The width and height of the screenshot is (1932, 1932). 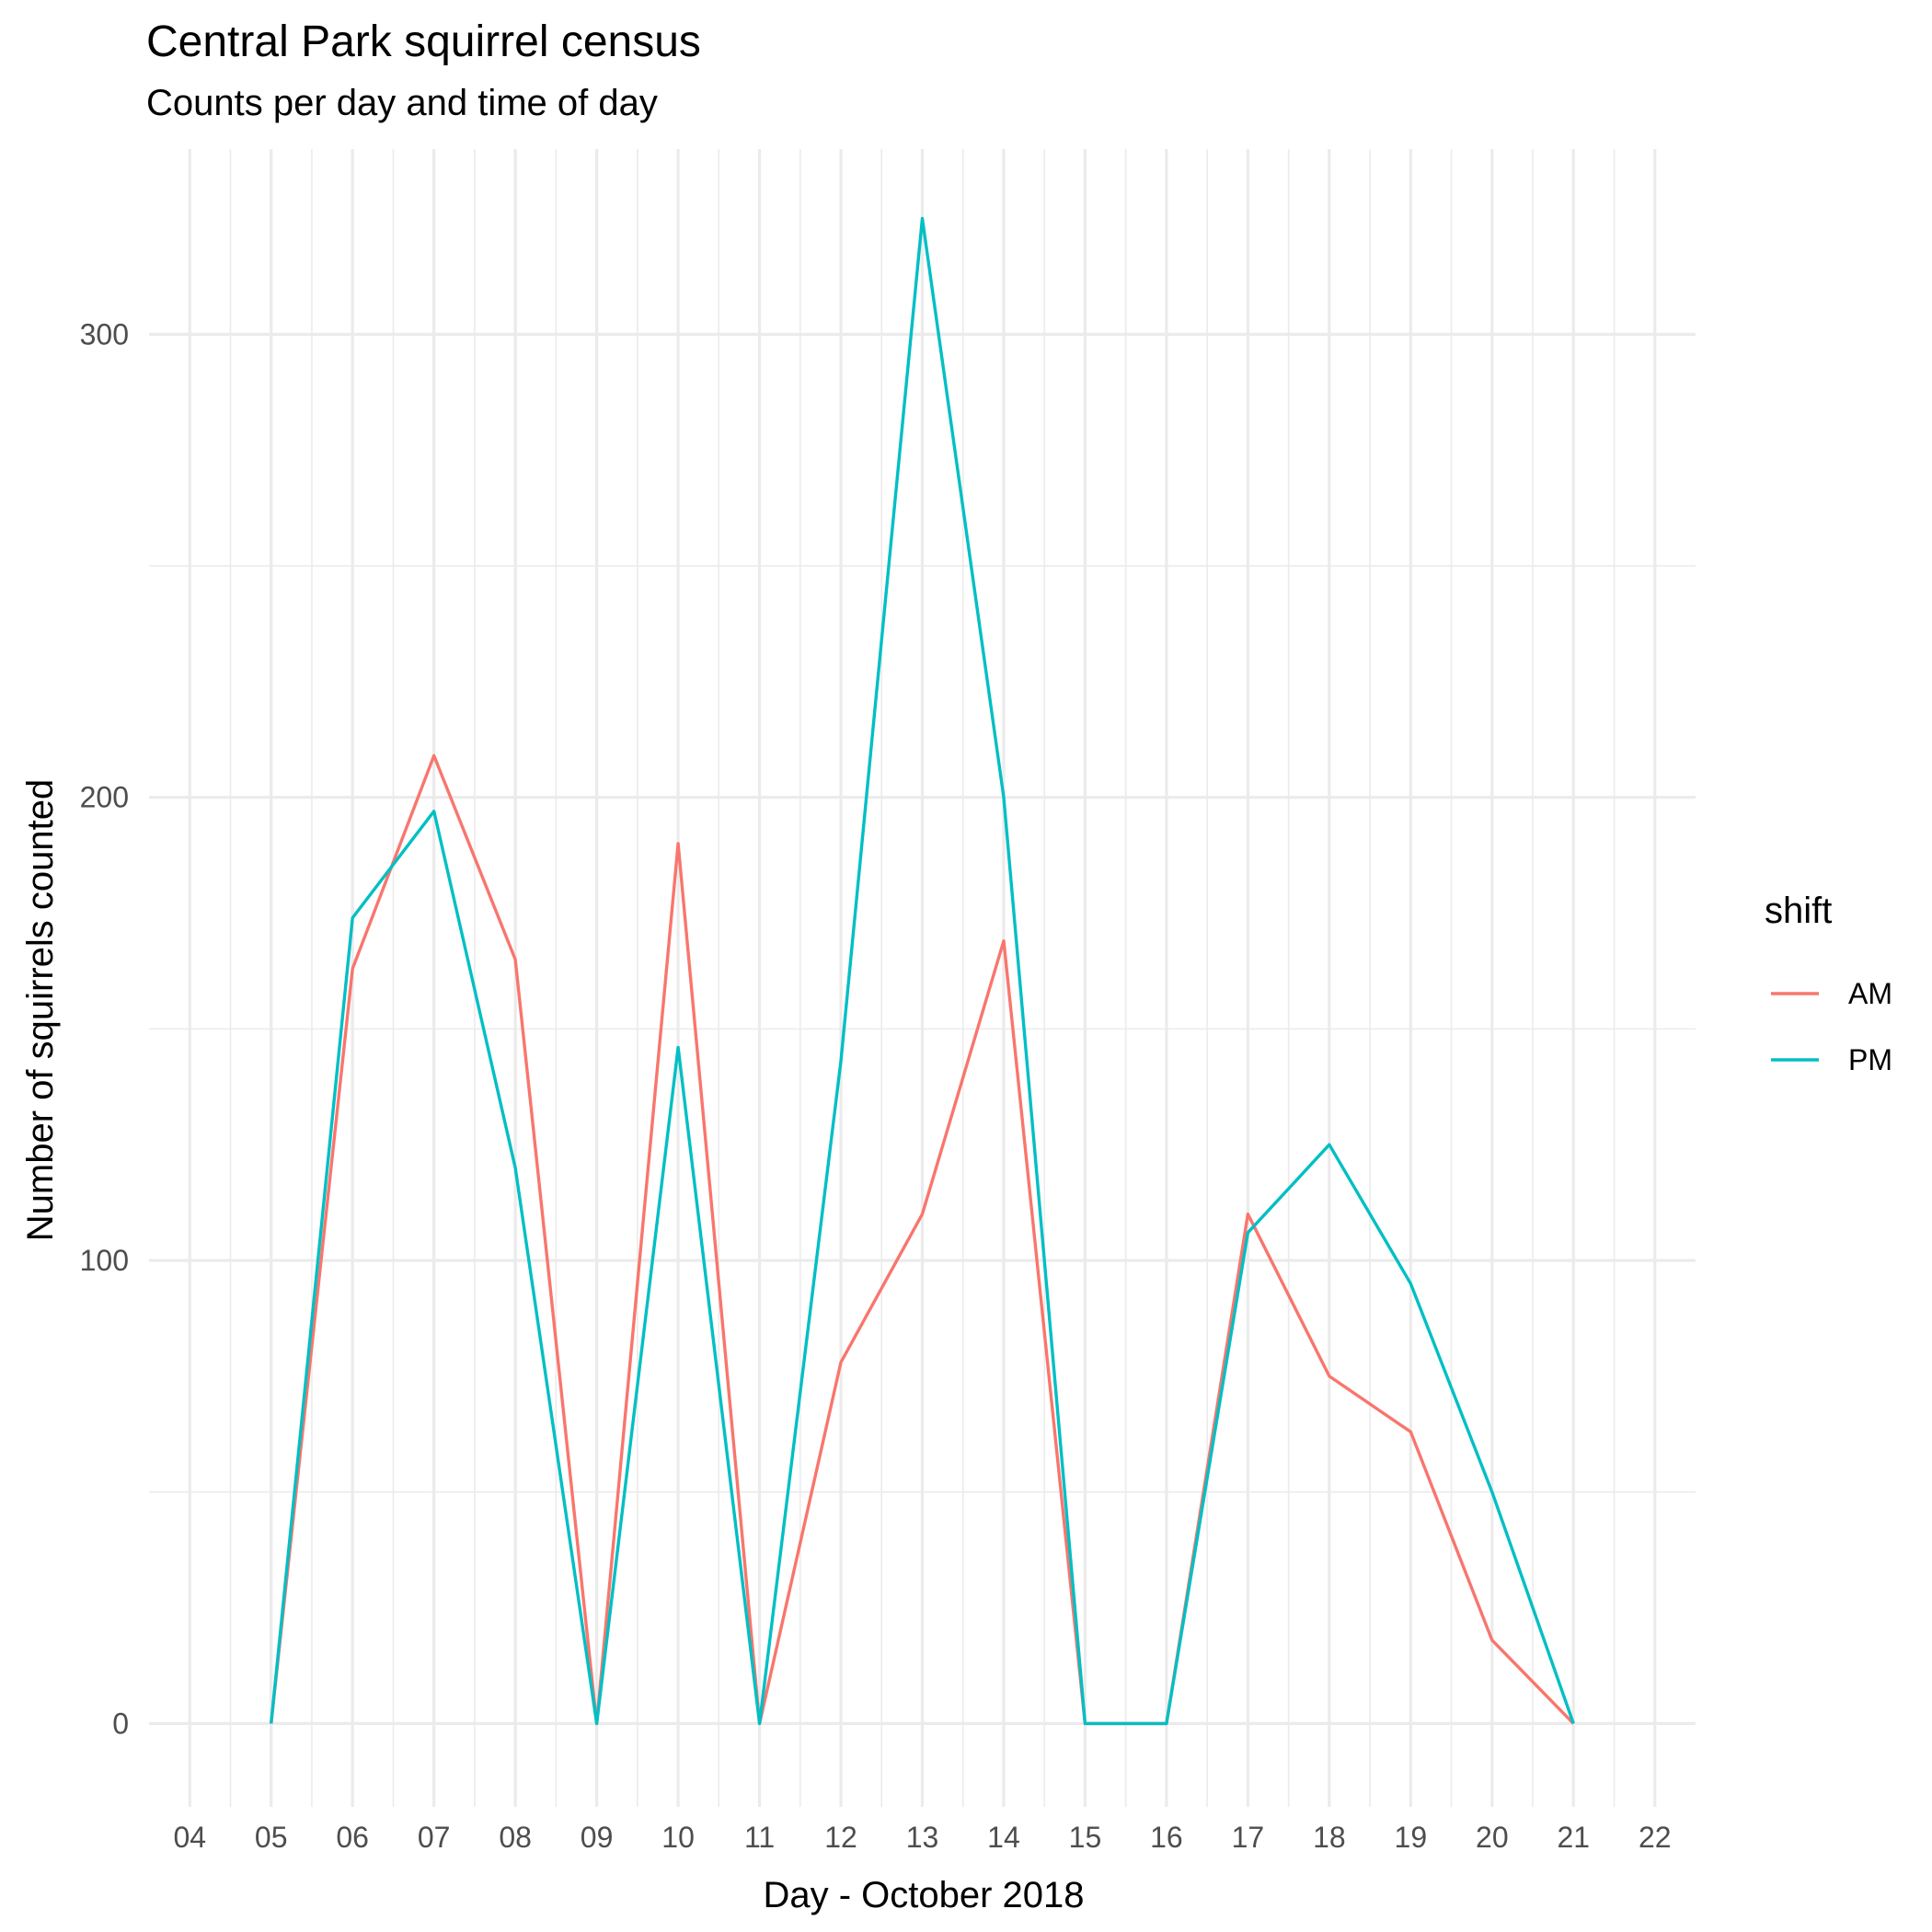 I want to click on x-tick-label: 17, so click(x=1248, y=1837).